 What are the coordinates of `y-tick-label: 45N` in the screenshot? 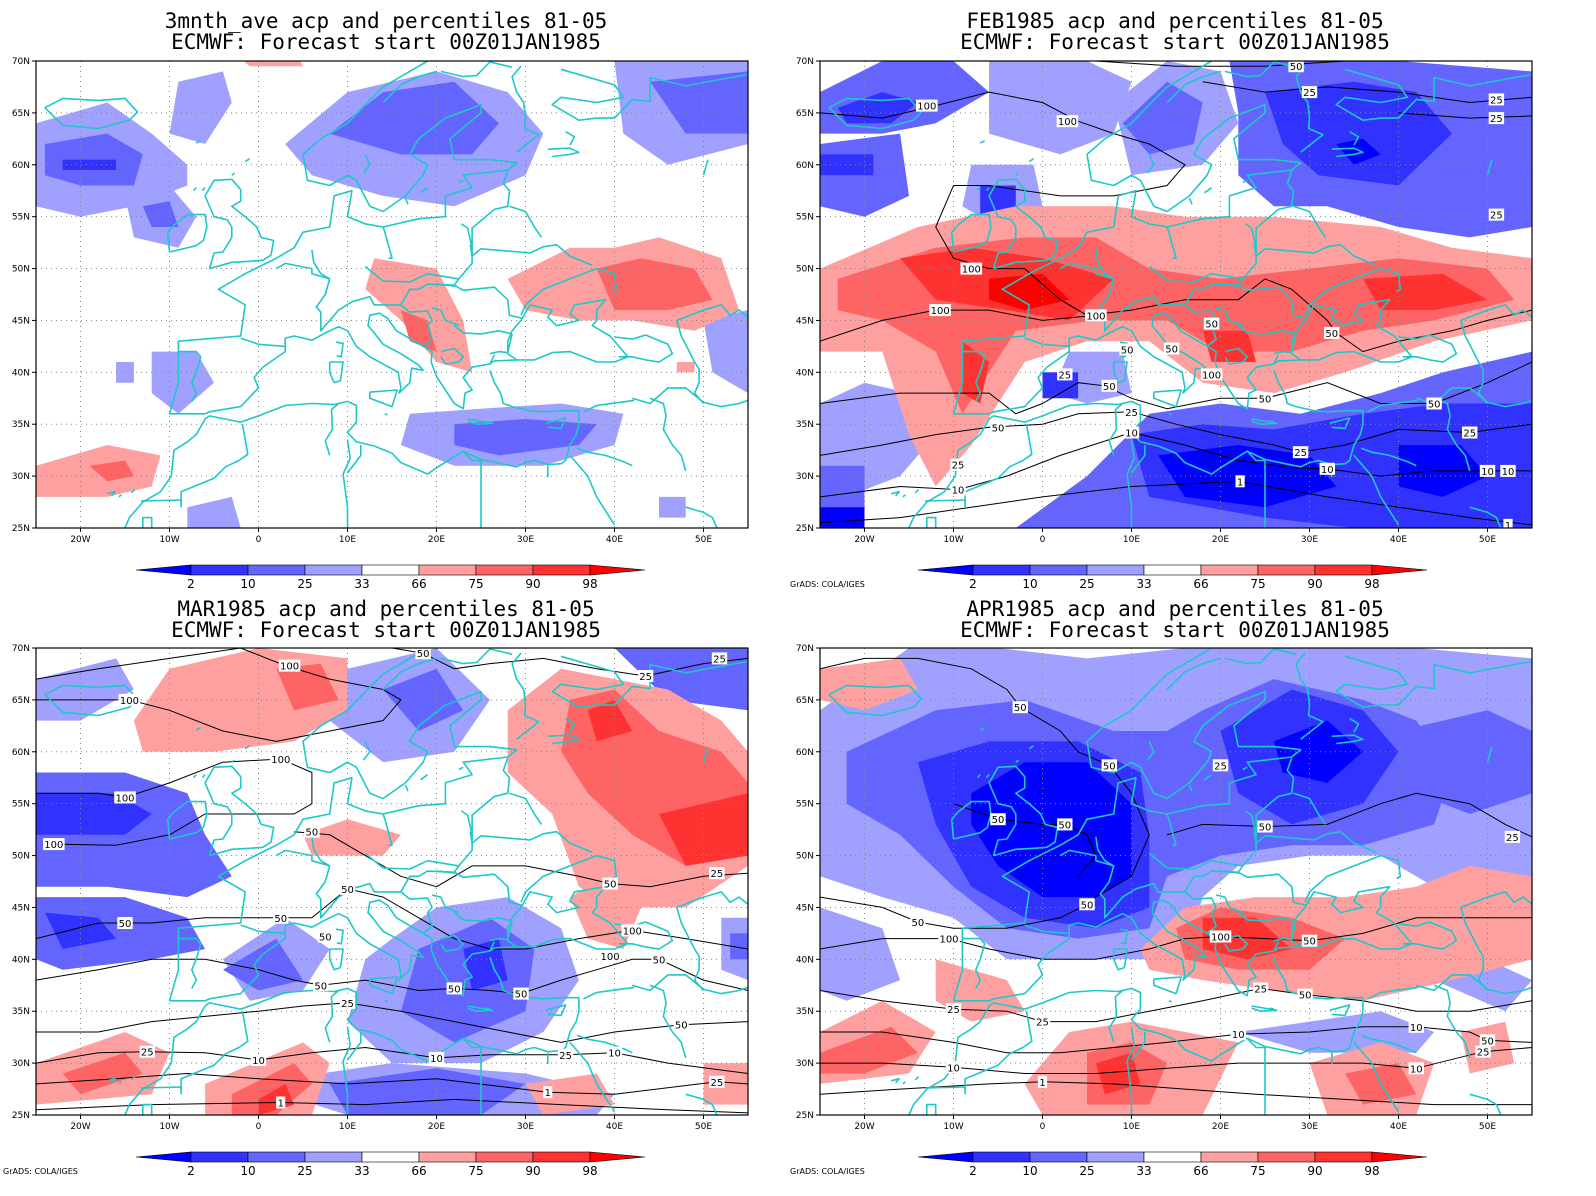 It's located at (805, 321).